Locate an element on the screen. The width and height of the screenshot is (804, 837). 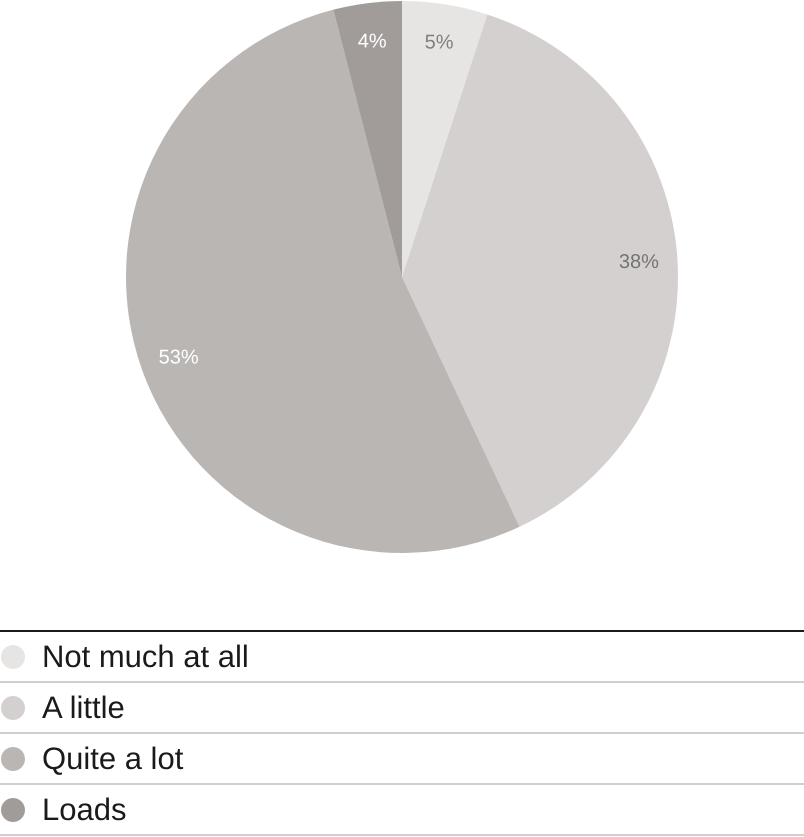
data-label: 5% is located at coordinates (439, 43).